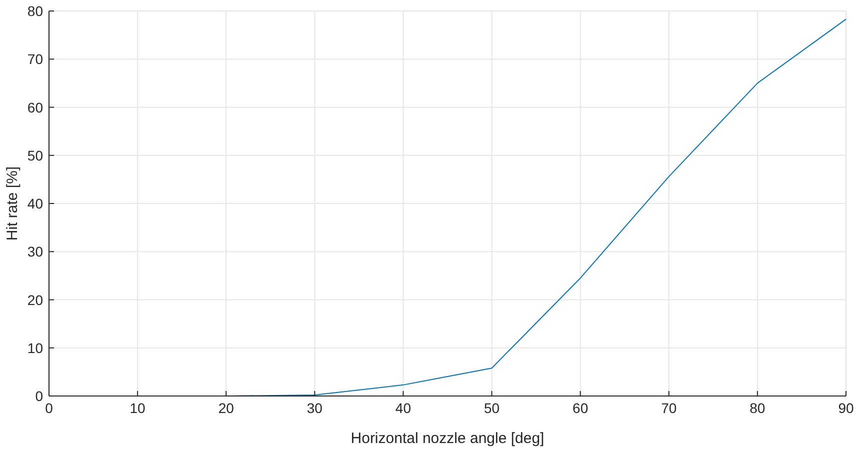  I want to click on x-tick-label: 50, so click(492, 408).